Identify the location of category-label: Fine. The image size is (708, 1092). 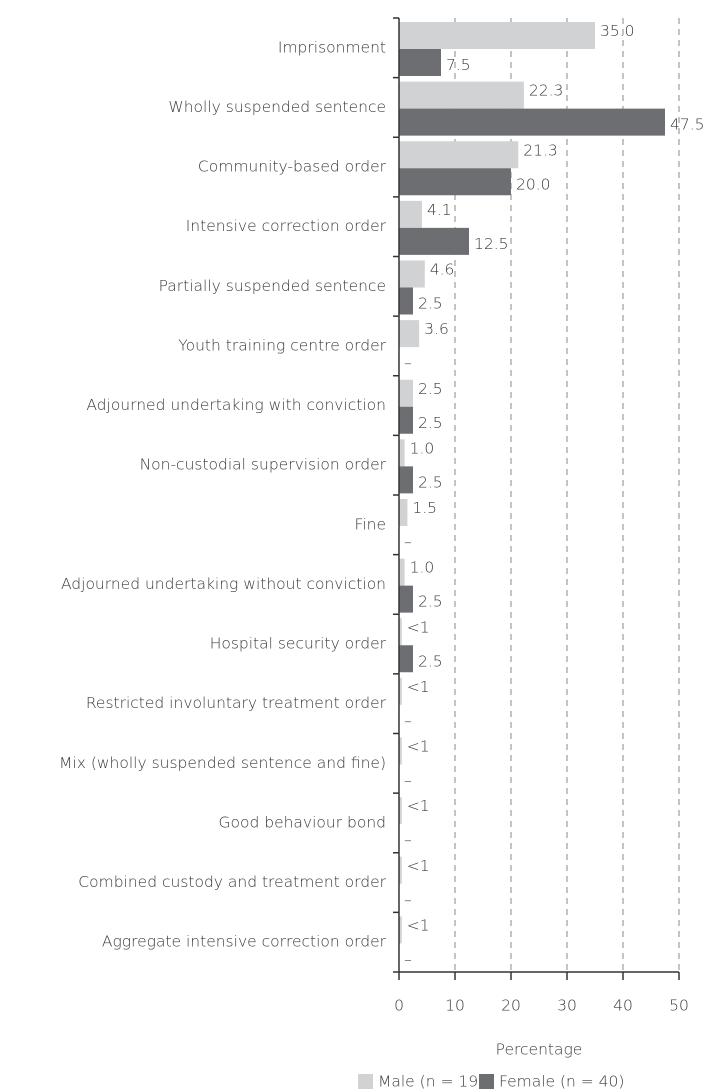
(370, 524).